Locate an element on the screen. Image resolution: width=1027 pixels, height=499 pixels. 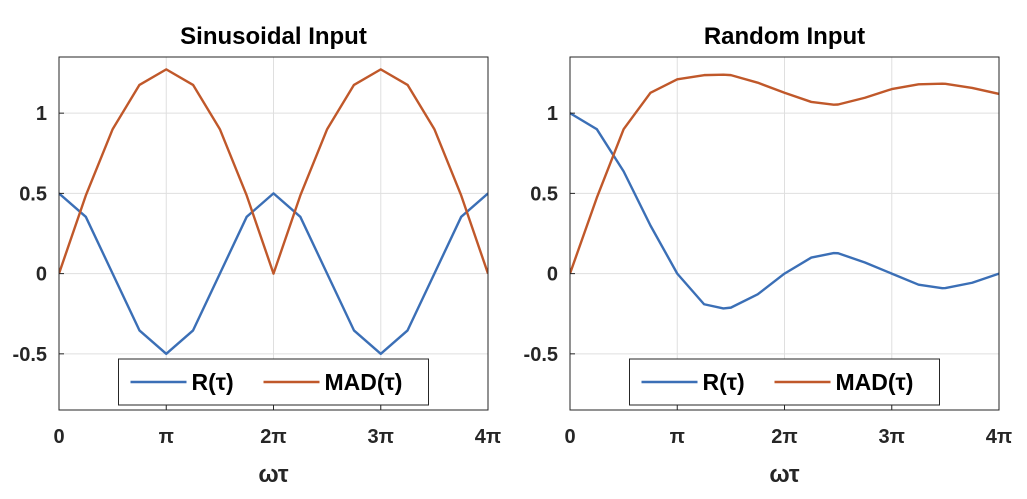
series-line-r is located at coordinates (273, 274).